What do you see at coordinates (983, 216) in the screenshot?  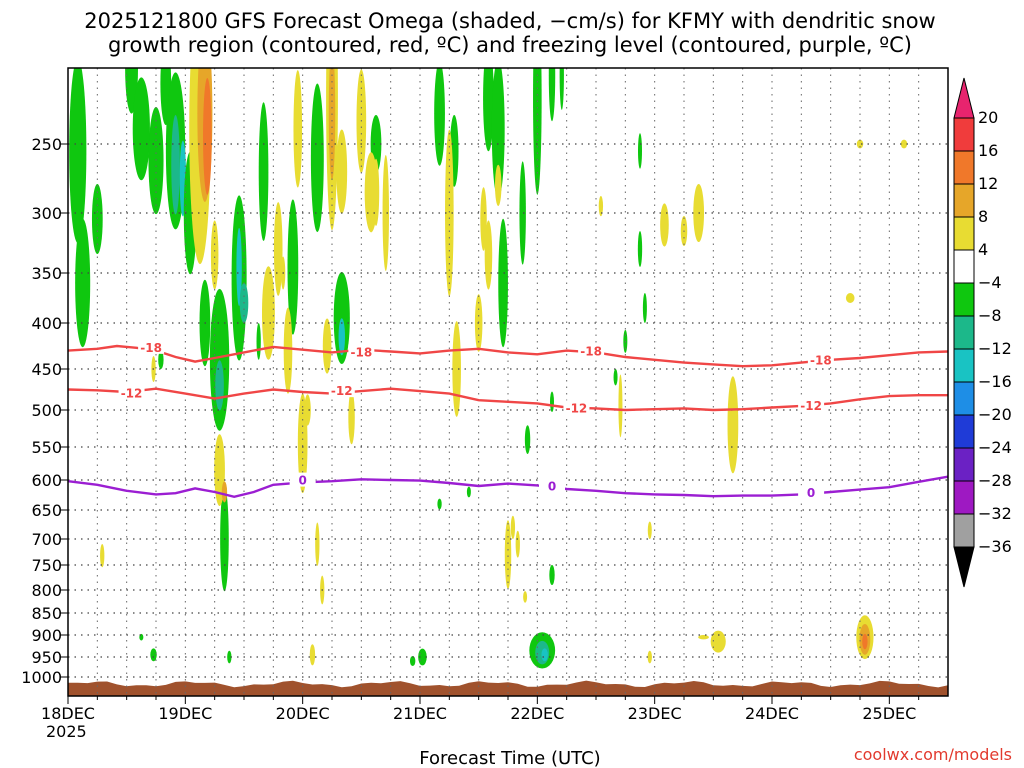 I see `colorbar-label: 8` at bounding box center [983, 216].